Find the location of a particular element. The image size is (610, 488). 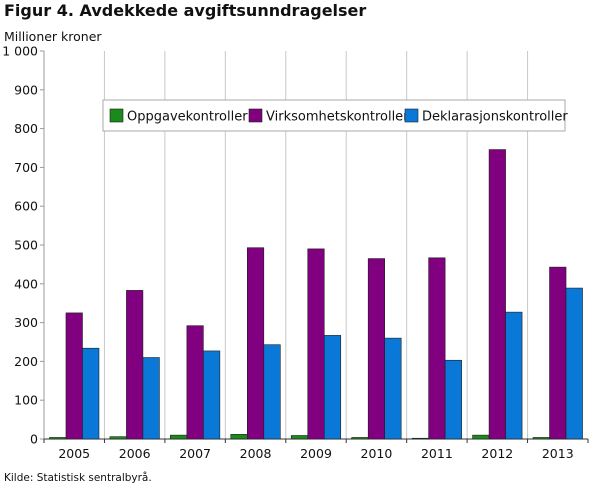

legend-label-oppgavekontroller: Oppgavekontroller is located at coordinates (187, 117).